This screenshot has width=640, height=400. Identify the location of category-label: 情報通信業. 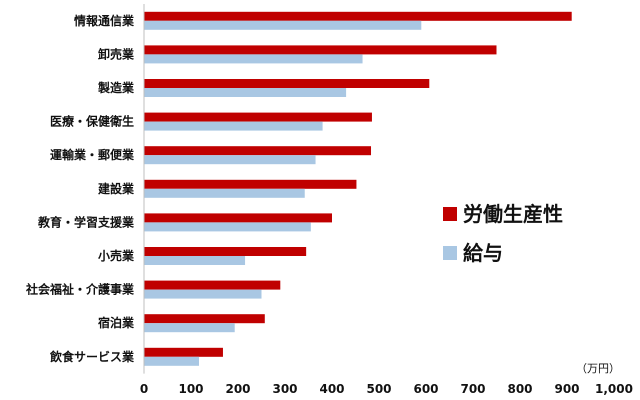
(104, 20).